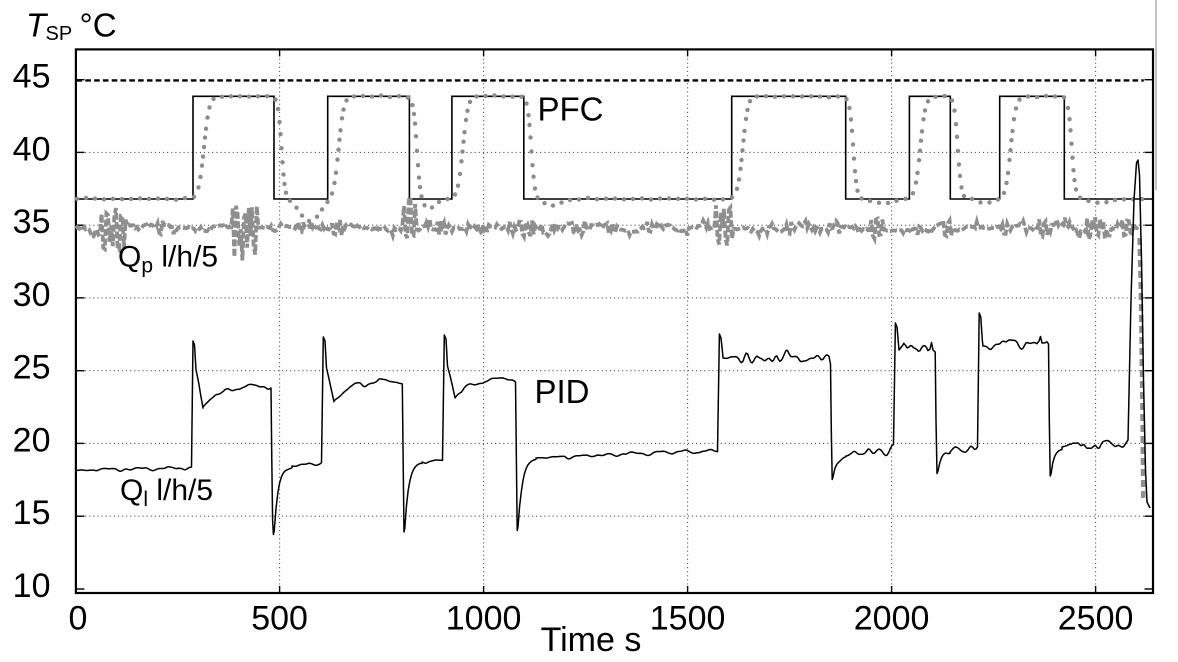  I want to click on svg-text: 0, so click(78, 619).